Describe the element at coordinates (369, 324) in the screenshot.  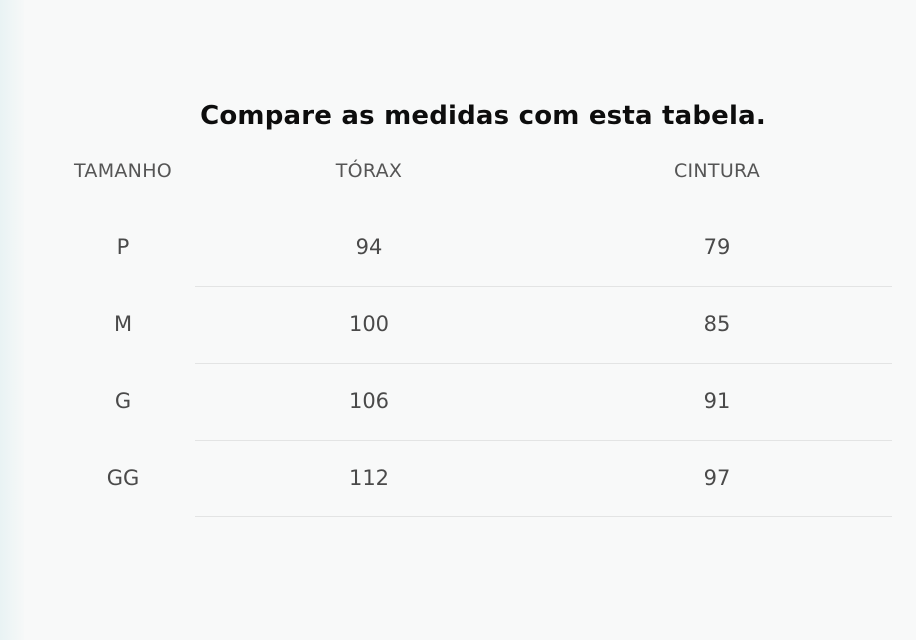
I see `cell-torax: 100` at that location.